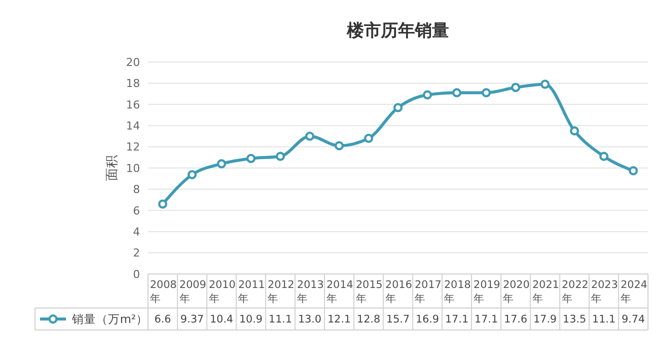 Image resolution: width=660 pixels, height=352 pixels. What do you see at coordinates (398, 292) in the screenshot?
I see `x-tick-label: 2016年` at bounding box center [398, 292].